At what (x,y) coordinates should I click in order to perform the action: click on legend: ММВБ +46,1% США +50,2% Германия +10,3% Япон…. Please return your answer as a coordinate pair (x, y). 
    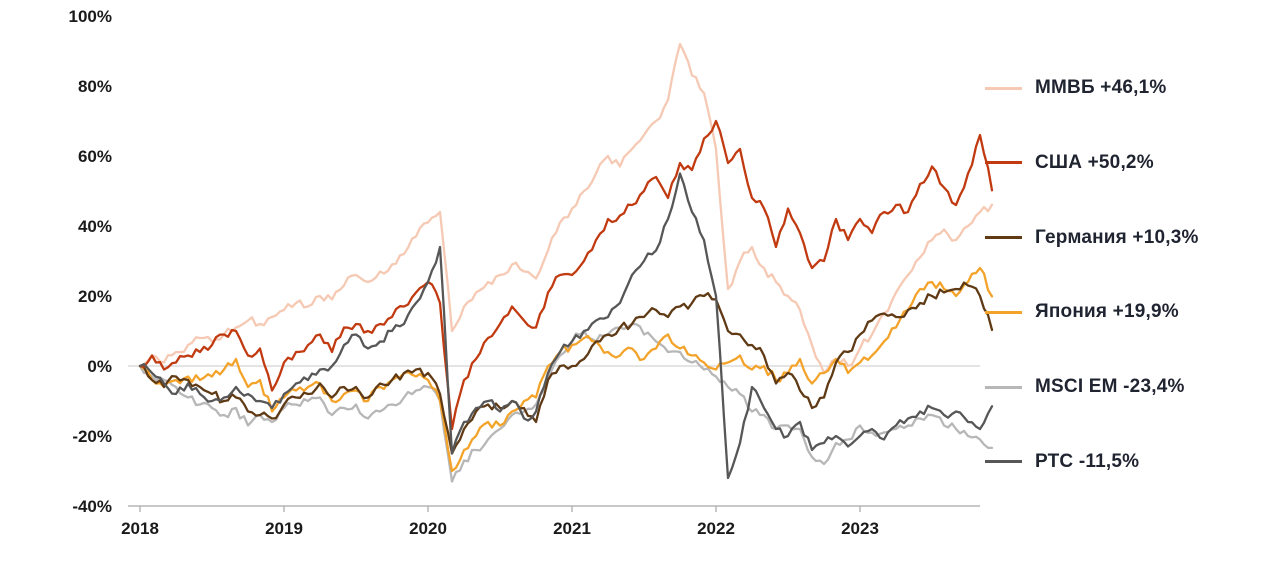
    Looking at the image, I should click on (1092, 275).